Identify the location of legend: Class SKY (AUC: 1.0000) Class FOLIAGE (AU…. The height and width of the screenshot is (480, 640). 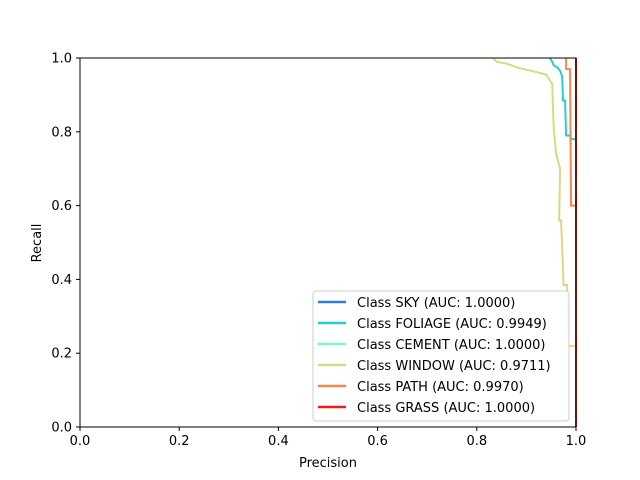
(441, 356).